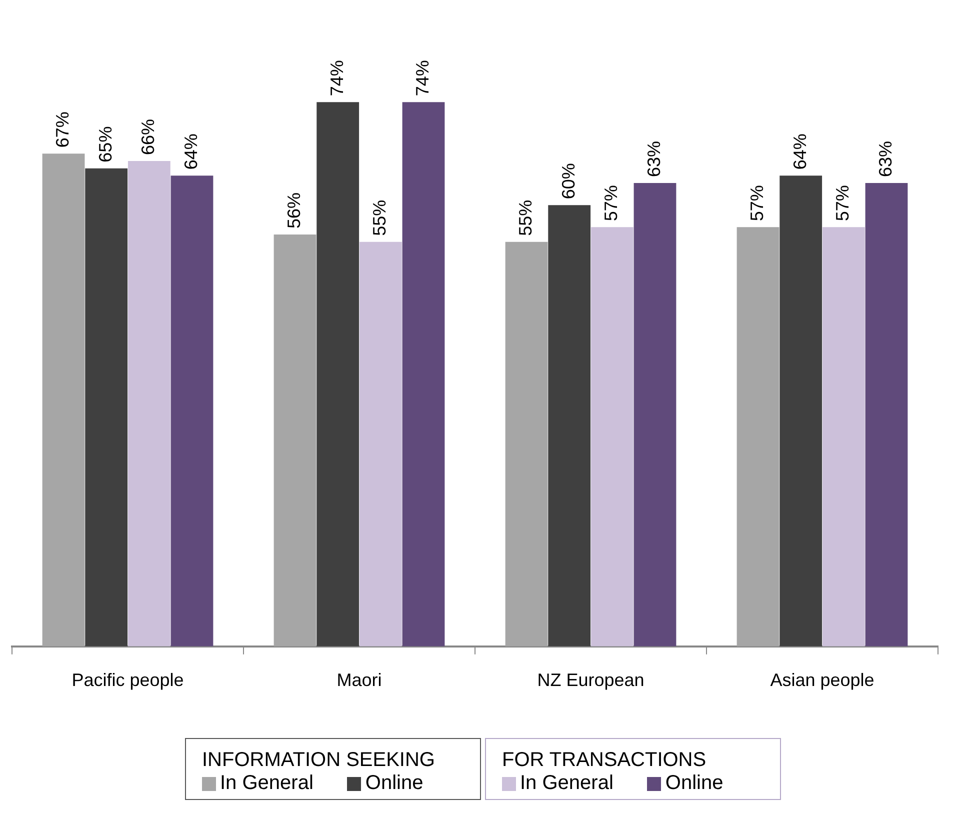  Describe the element at coordinates (128, 680) in the screenshot. I see `x-tick-label: Pacific people` at that location.